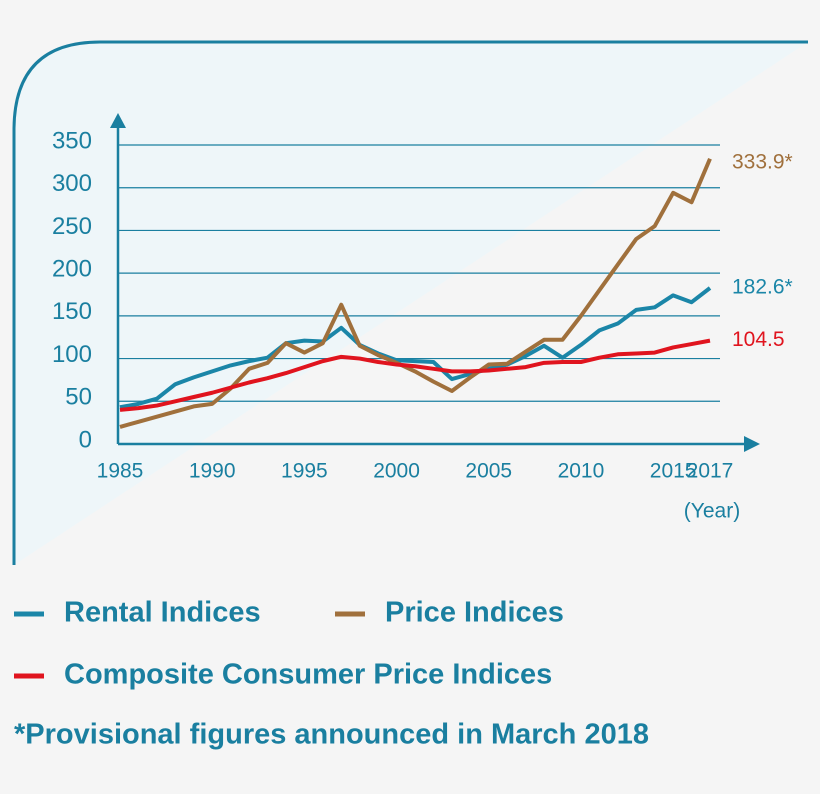 The image size is (820, 794). I want to click on y-axis-arrow, so click(118, 120).